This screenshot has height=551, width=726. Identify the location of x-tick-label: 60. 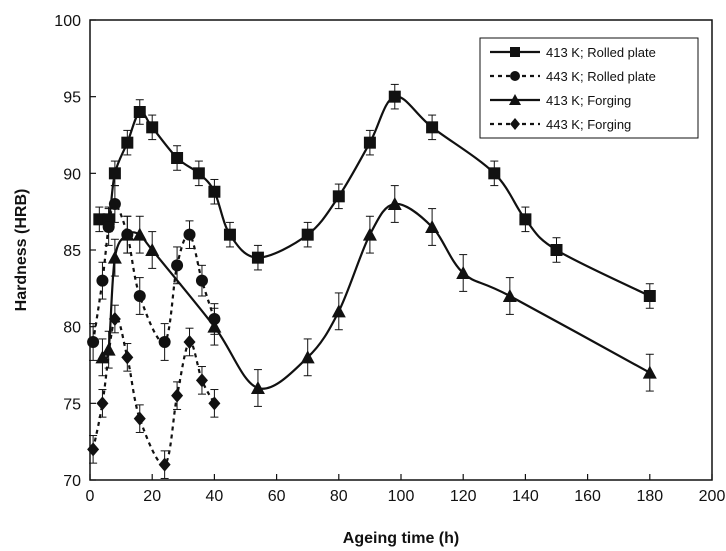
(277, 496).